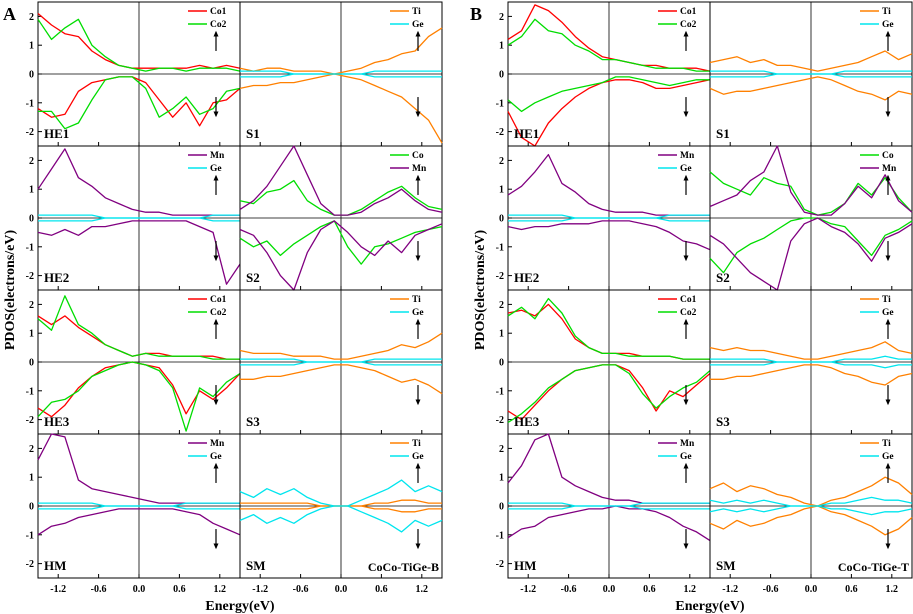 This screenshot has width=913, height=614. Describe the element at coordinates (418, 156) in the screenshot. I see `legend-label-Co: Co` at that location.